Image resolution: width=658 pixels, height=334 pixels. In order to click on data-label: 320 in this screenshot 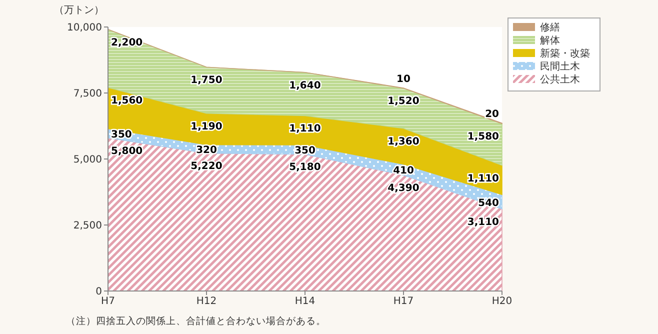, I will do `click(206, 150)`.